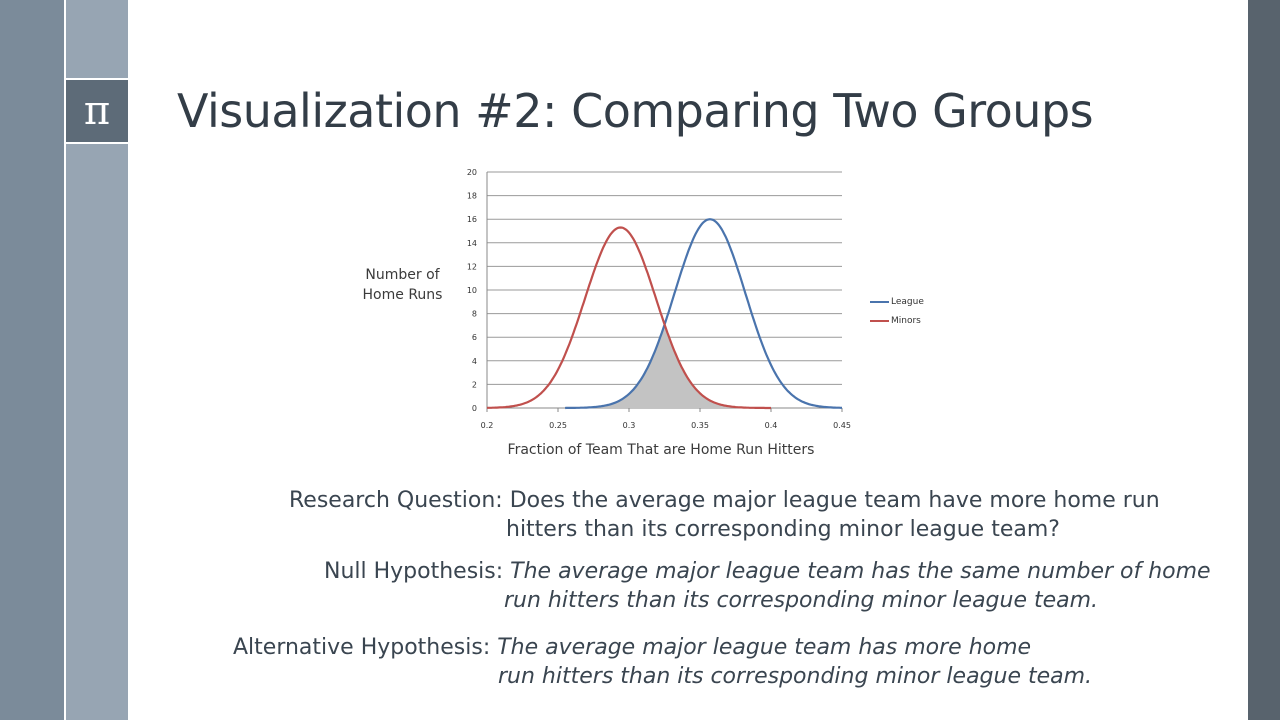 The height and width of the screenshot is (720, 1280). I want to click on legend-label-minors: Minors, so click(906, 321).